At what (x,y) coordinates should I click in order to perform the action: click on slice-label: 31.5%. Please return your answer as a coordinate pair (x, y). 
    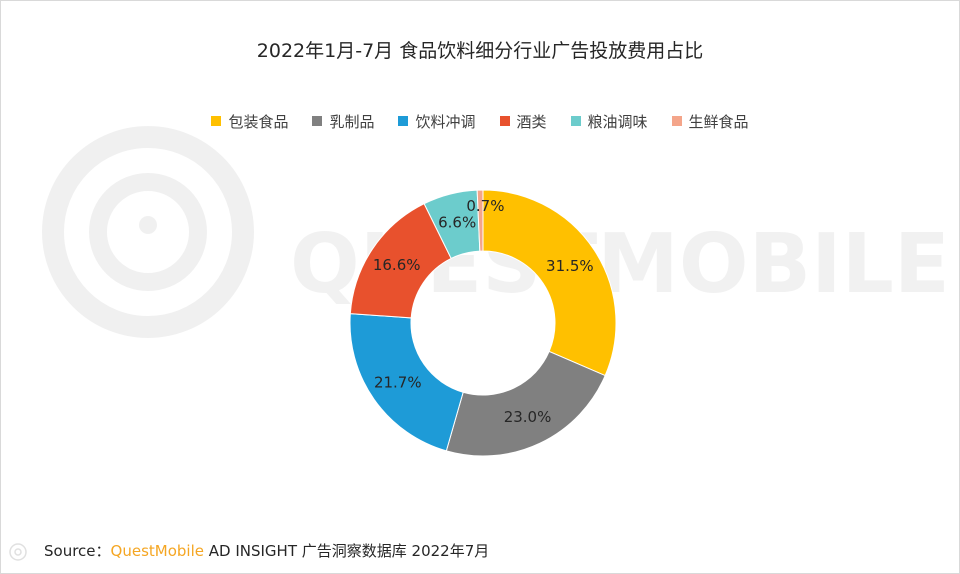
    Looking at the image, I should click on (570, 266).